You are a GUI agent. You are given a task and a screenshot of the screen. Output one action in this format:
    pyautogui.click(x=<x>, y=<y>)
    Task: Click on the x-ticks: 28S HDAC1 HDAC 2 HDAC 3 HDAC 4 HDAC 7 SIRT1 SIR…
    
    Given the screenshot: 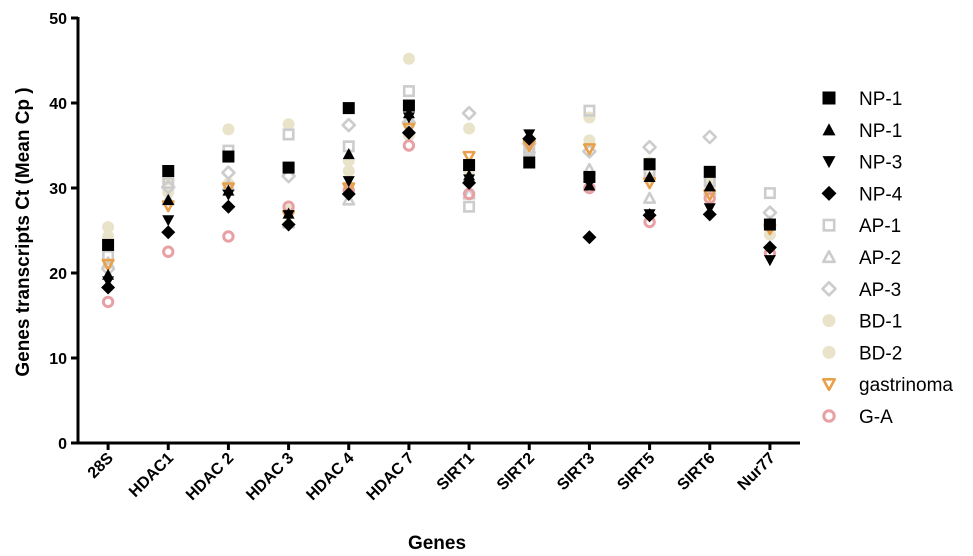 What is the action you would take?
    pyautogui.click(x=432, y=473)
    